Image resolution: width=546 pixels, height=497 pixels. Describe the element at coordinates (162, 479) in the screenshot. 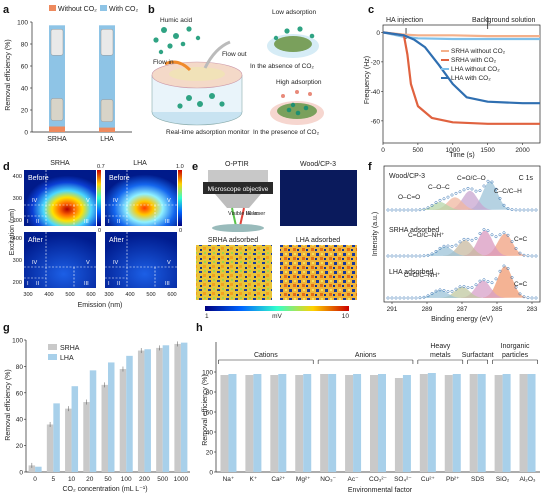

I see `g-xtick-label: 500` at that location.